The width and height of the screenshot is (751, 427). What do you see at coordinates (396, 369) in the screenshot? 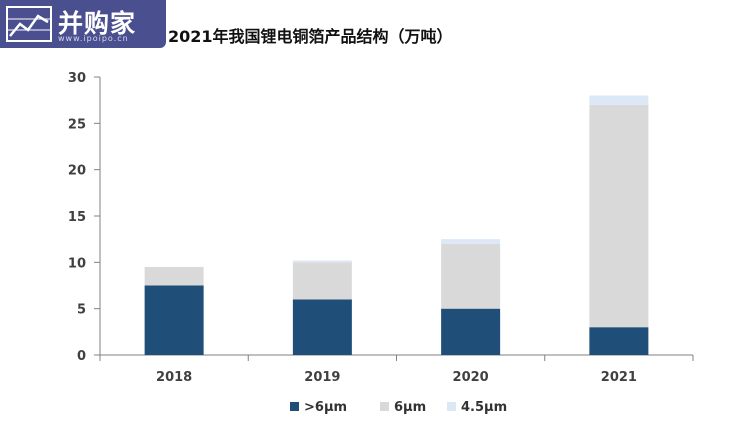
I see `x-axis: 2018 2019 2020 2021` at bounding box center [396, 369].